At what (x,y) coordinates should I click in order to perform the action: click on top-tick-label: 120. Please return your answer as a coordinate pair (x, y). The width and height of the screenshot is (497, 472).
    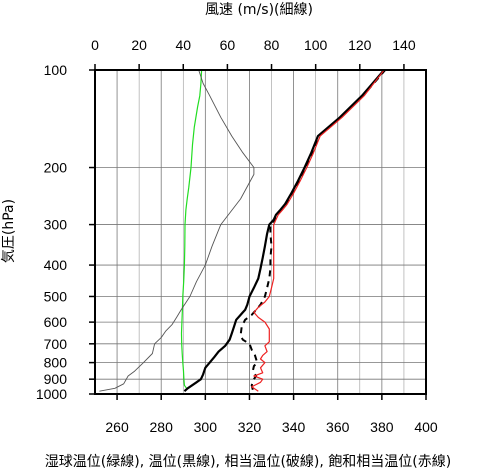
    Looking at the image, I should click on (360, 45).